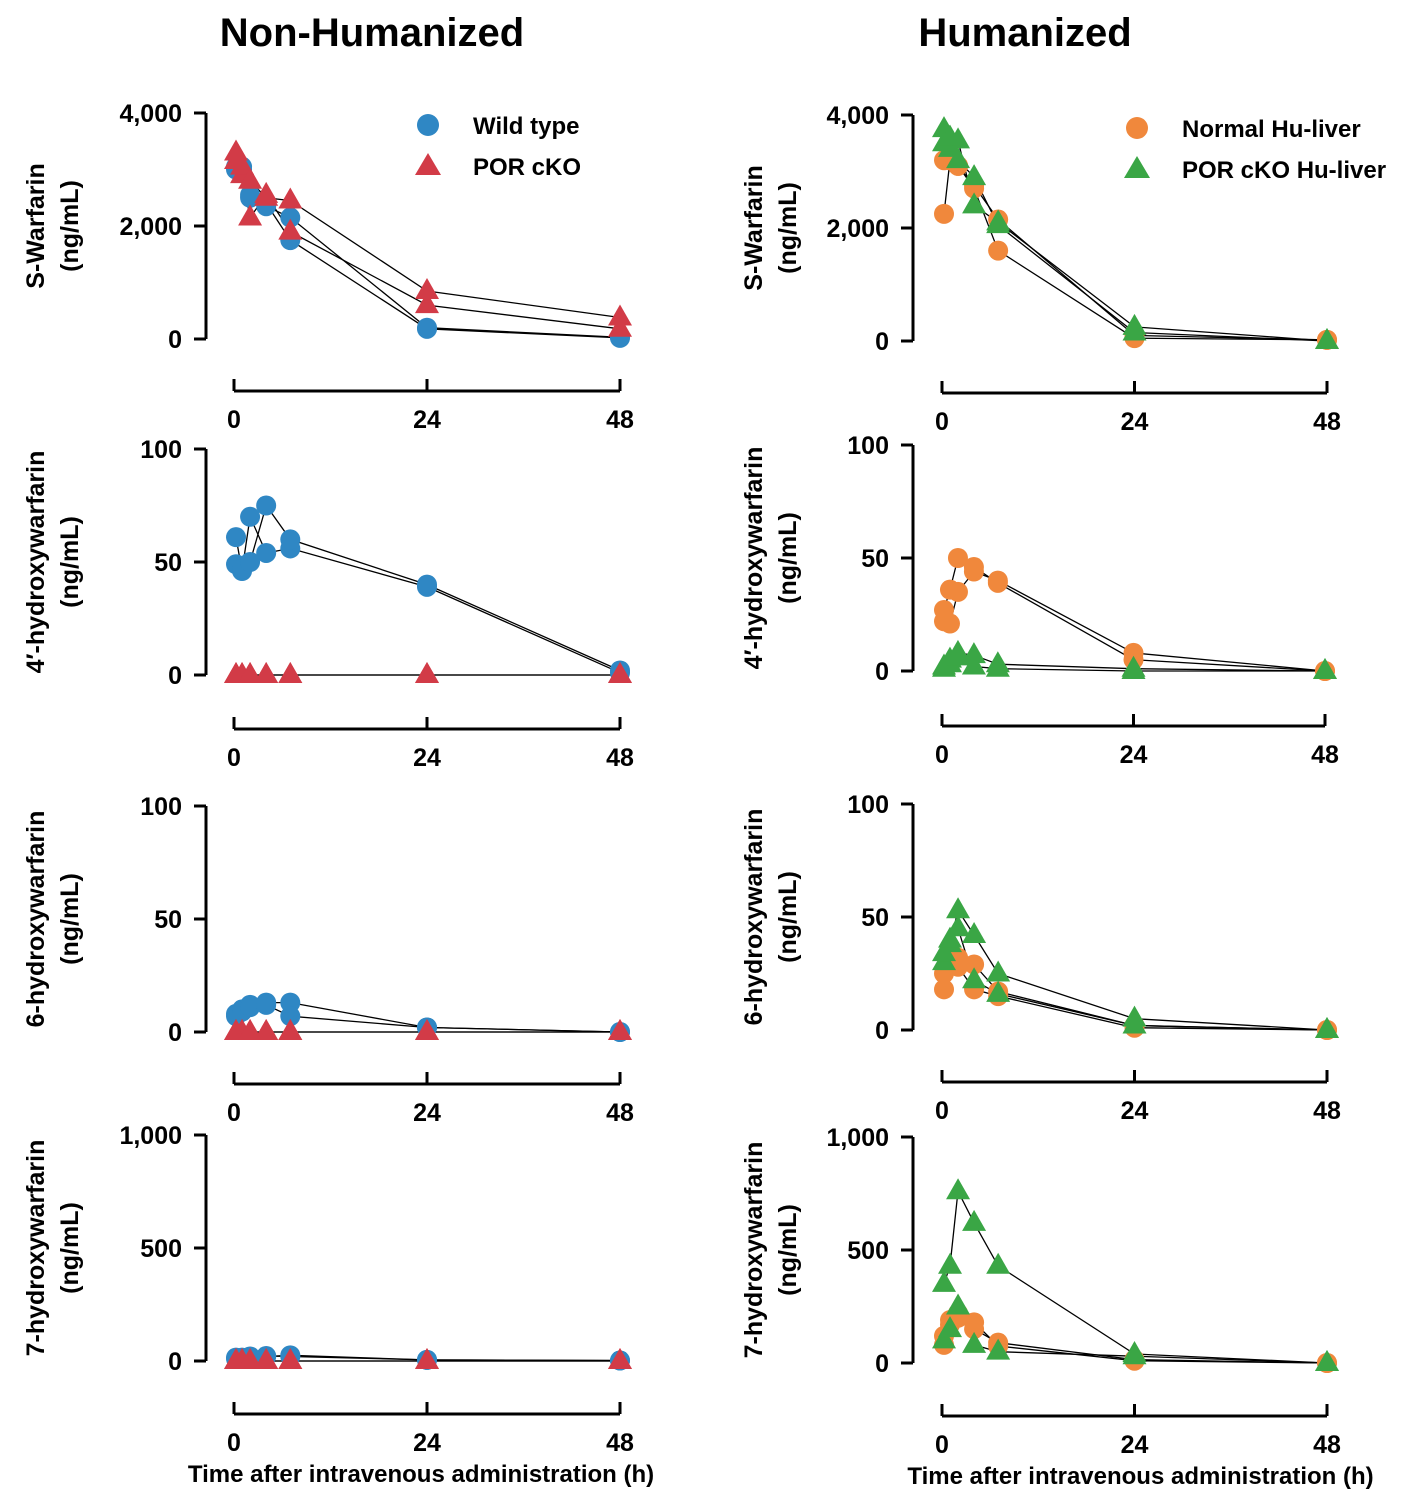  I want to click on y-label-line-1: 7-hydroxywarfarin, so click(754, 1250).